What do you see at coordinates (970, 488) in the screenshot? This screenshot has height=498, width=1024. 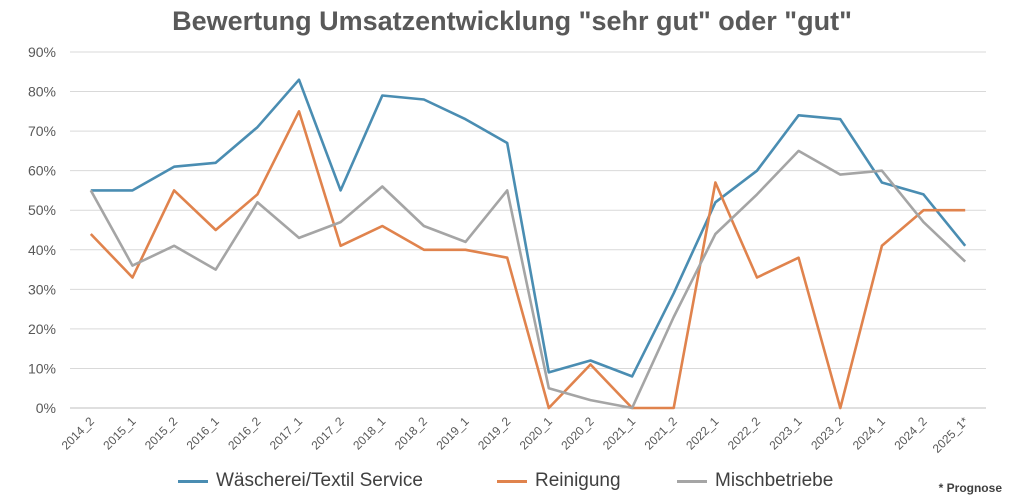 I see `forecast-note: * Prognose` at bounding box center [970, 488].